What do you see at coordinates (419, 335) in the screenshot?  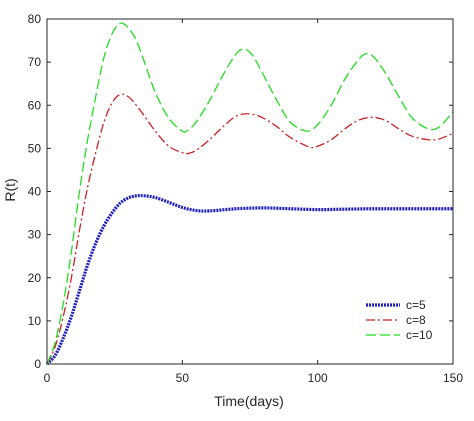 I see `legend-label-2: c=10` at bounding box center [419, 335].